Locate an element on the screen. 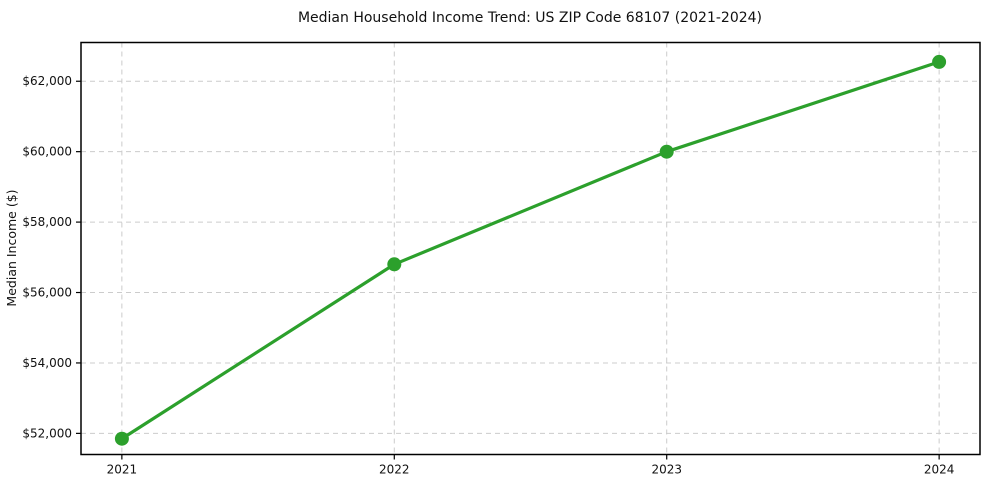  y-tick-label: $58,000 is located at coordinates (47, 222).